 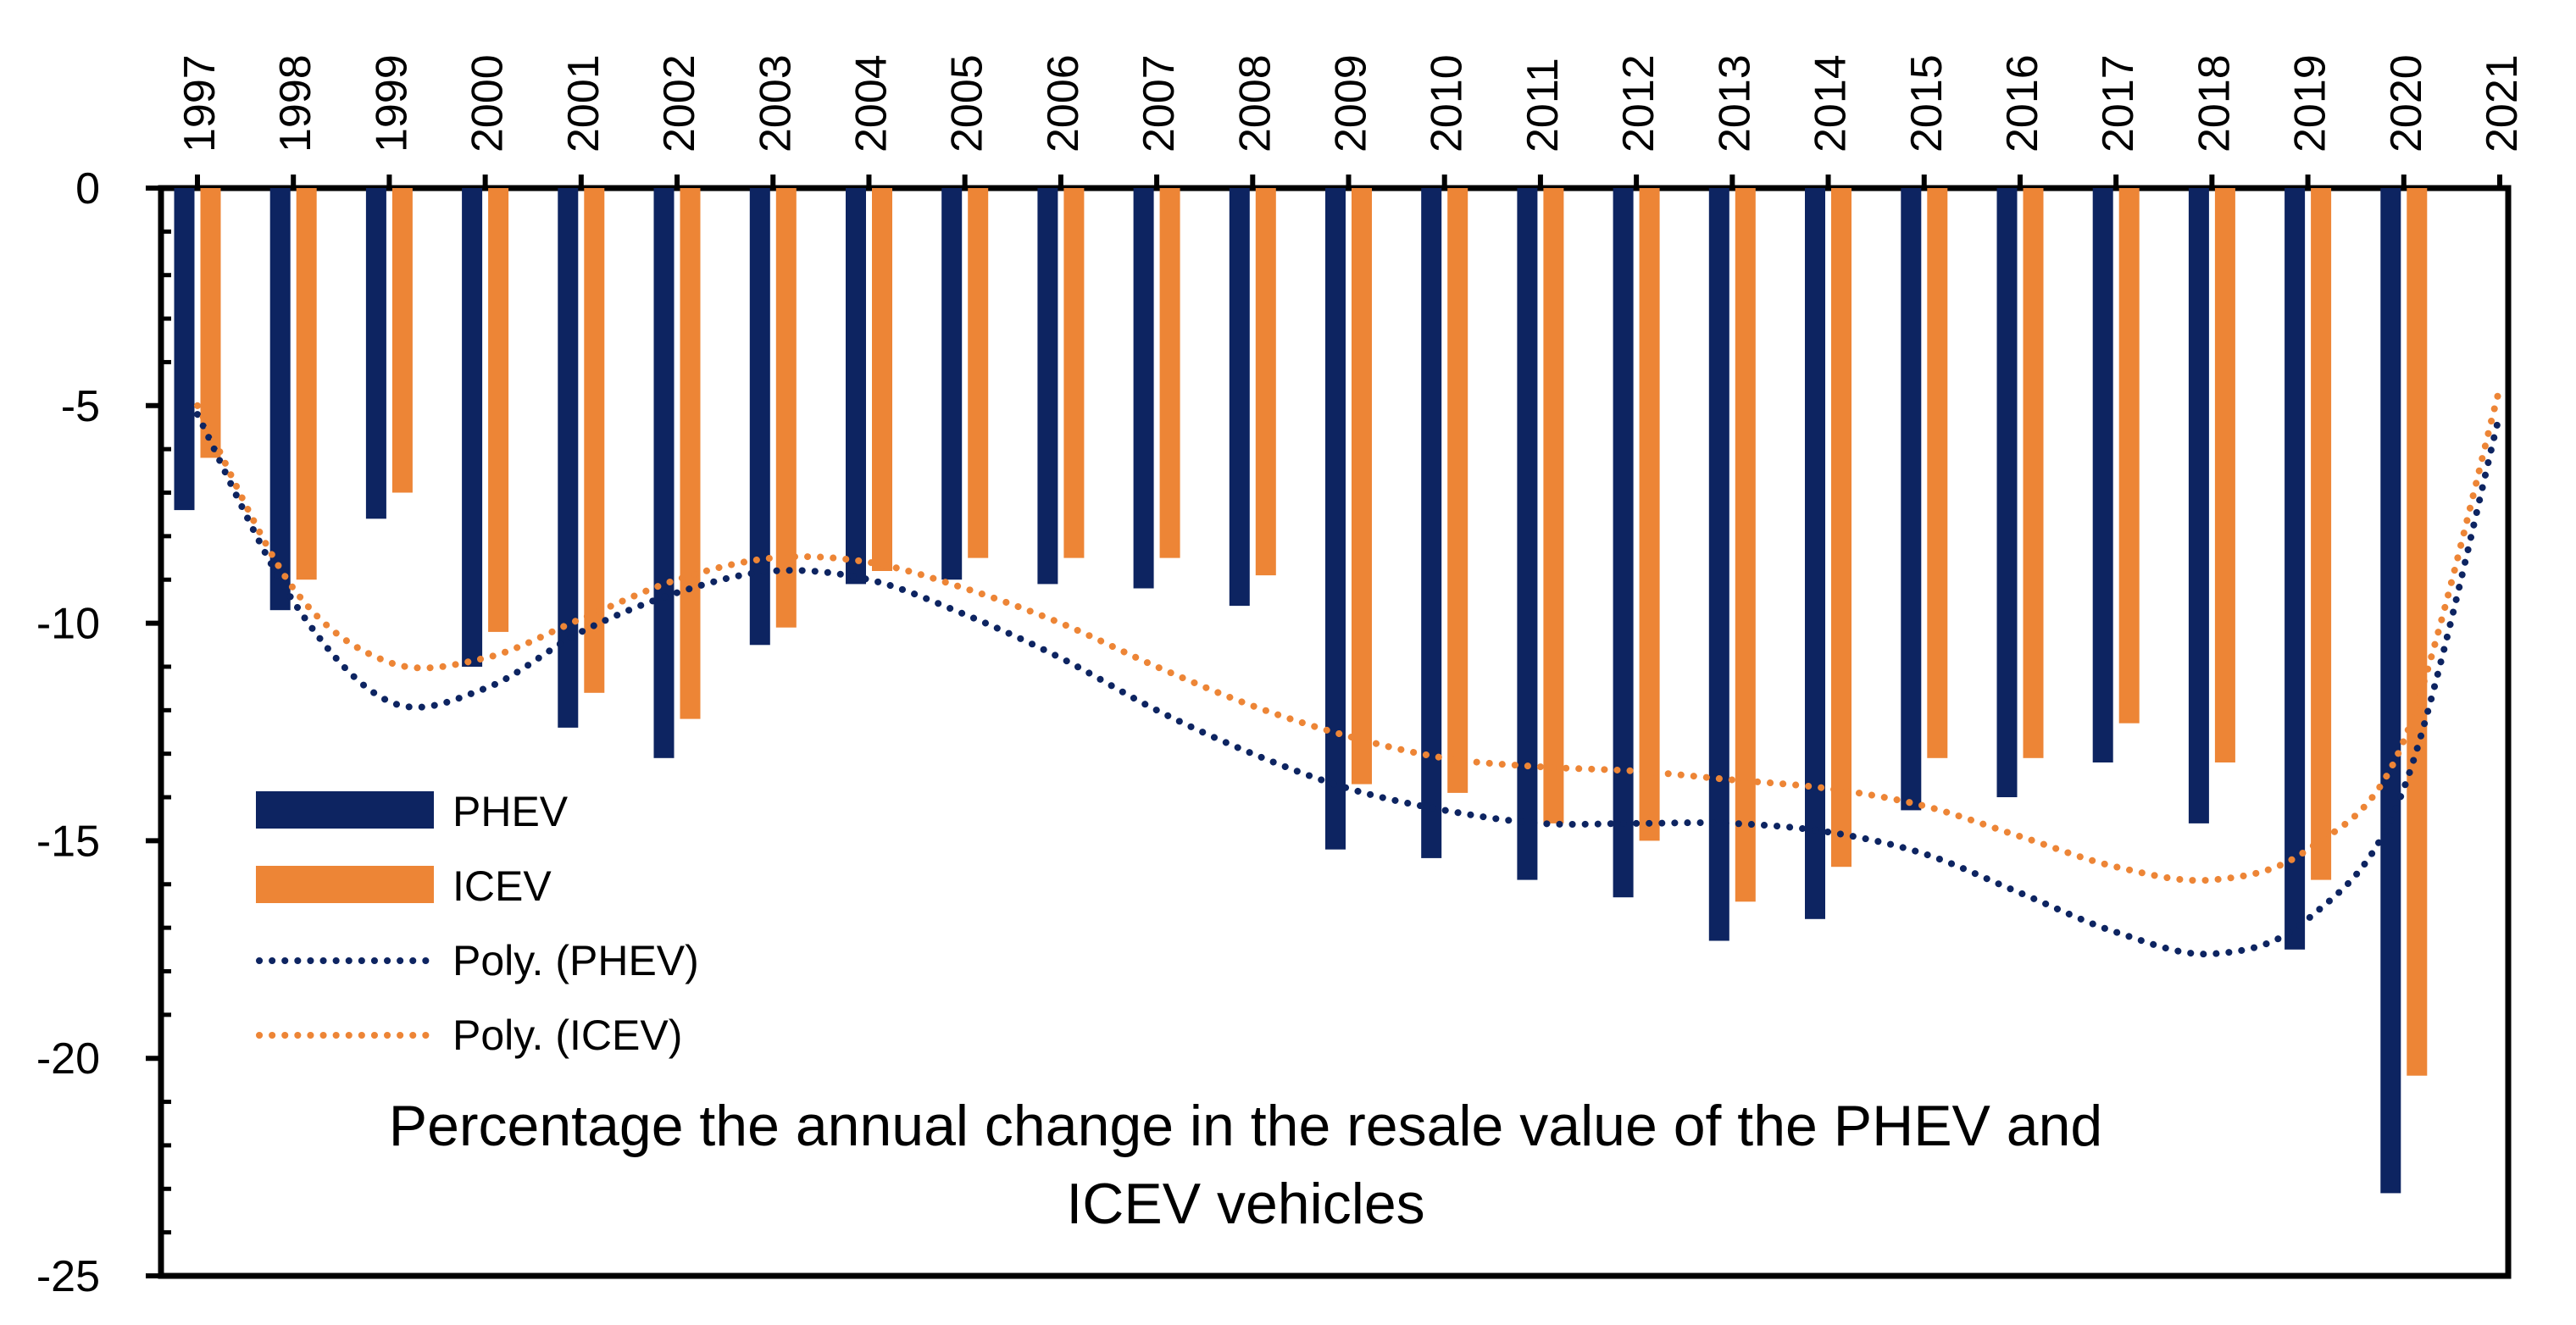 What do you see at coordinates (280, 400) in the screenshot?
I see `bar-phev-1998` at bounding box center [280, 400].